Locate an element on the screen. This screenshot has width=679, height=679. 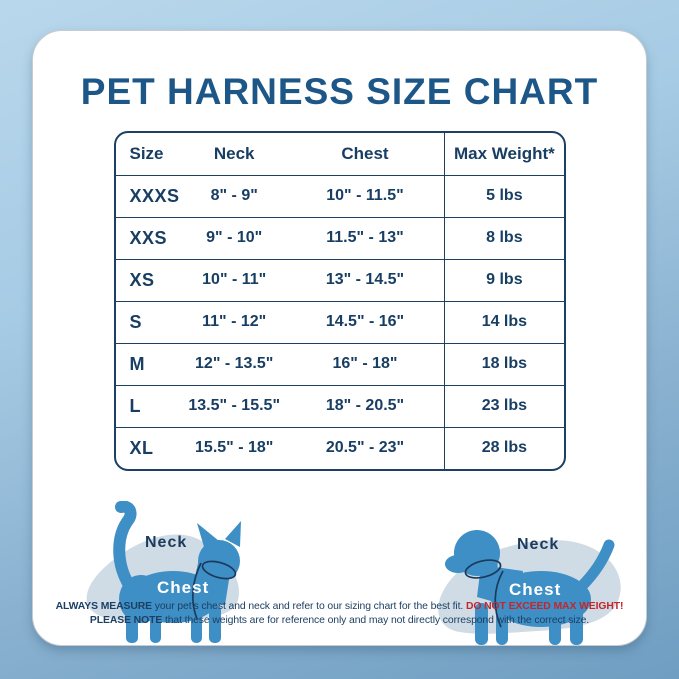
table-row: M 12" - 13.5" 16" - 18" 18 lbs is located at coordinates (339, 363).